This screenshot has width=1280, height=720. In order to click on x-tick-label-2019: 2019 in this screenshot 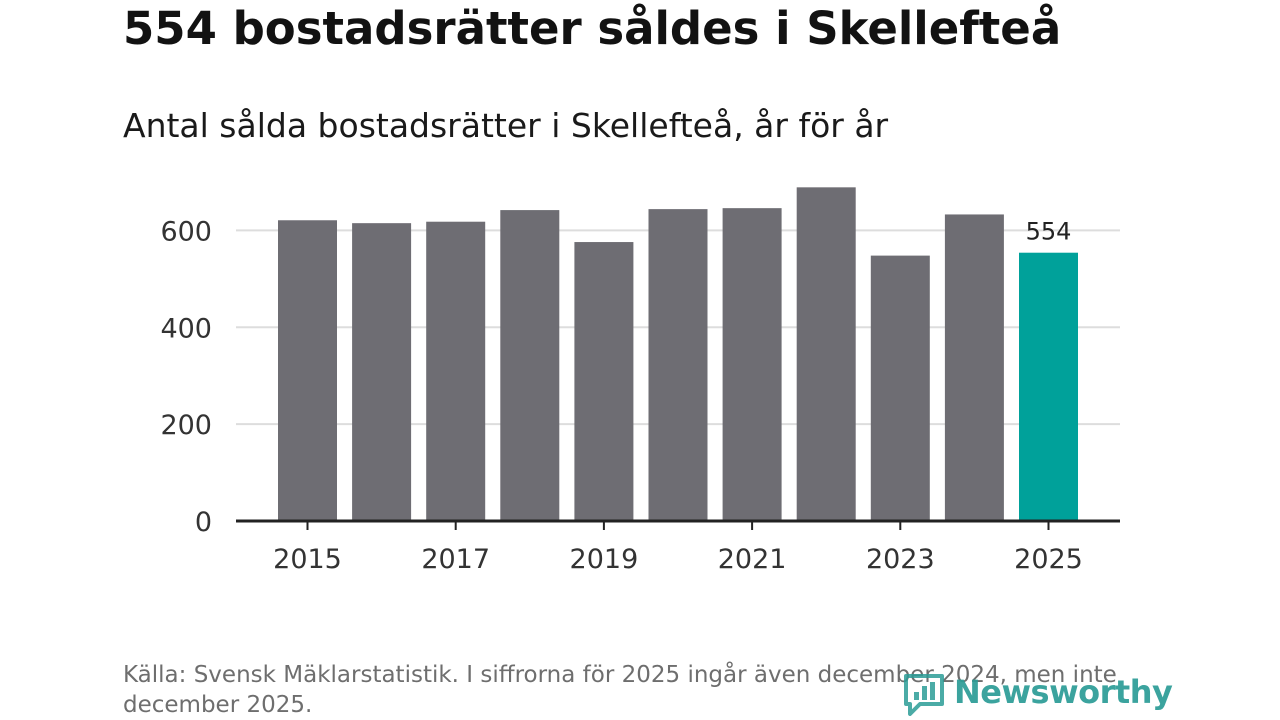, I will do `click(604, 559)`.